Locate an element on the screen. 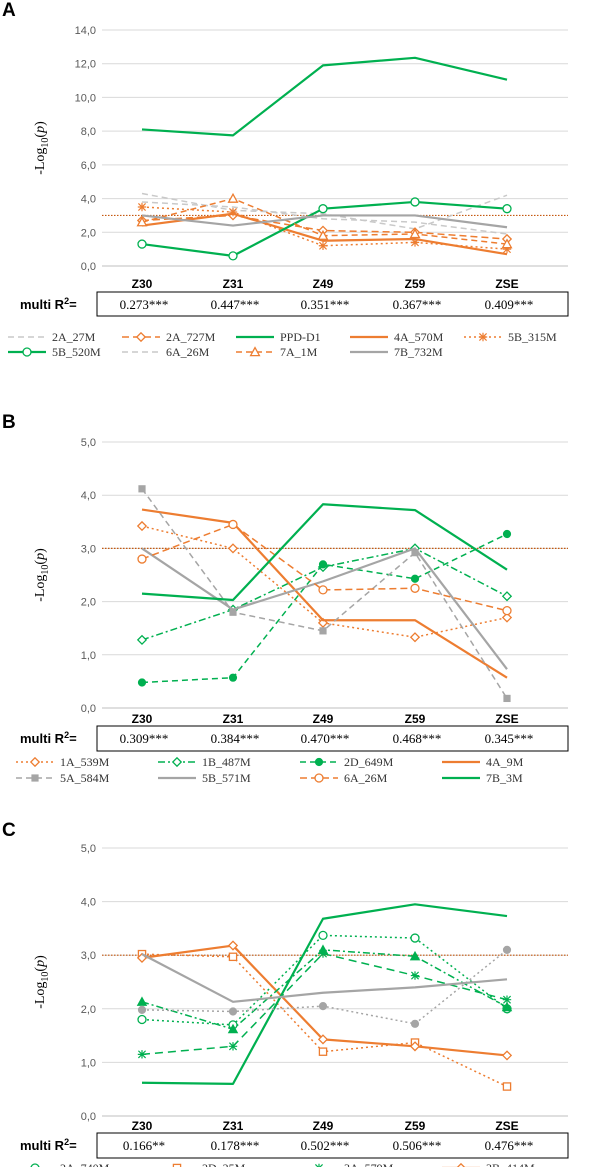  series-5A_584M is located at coordinates (324, 594).